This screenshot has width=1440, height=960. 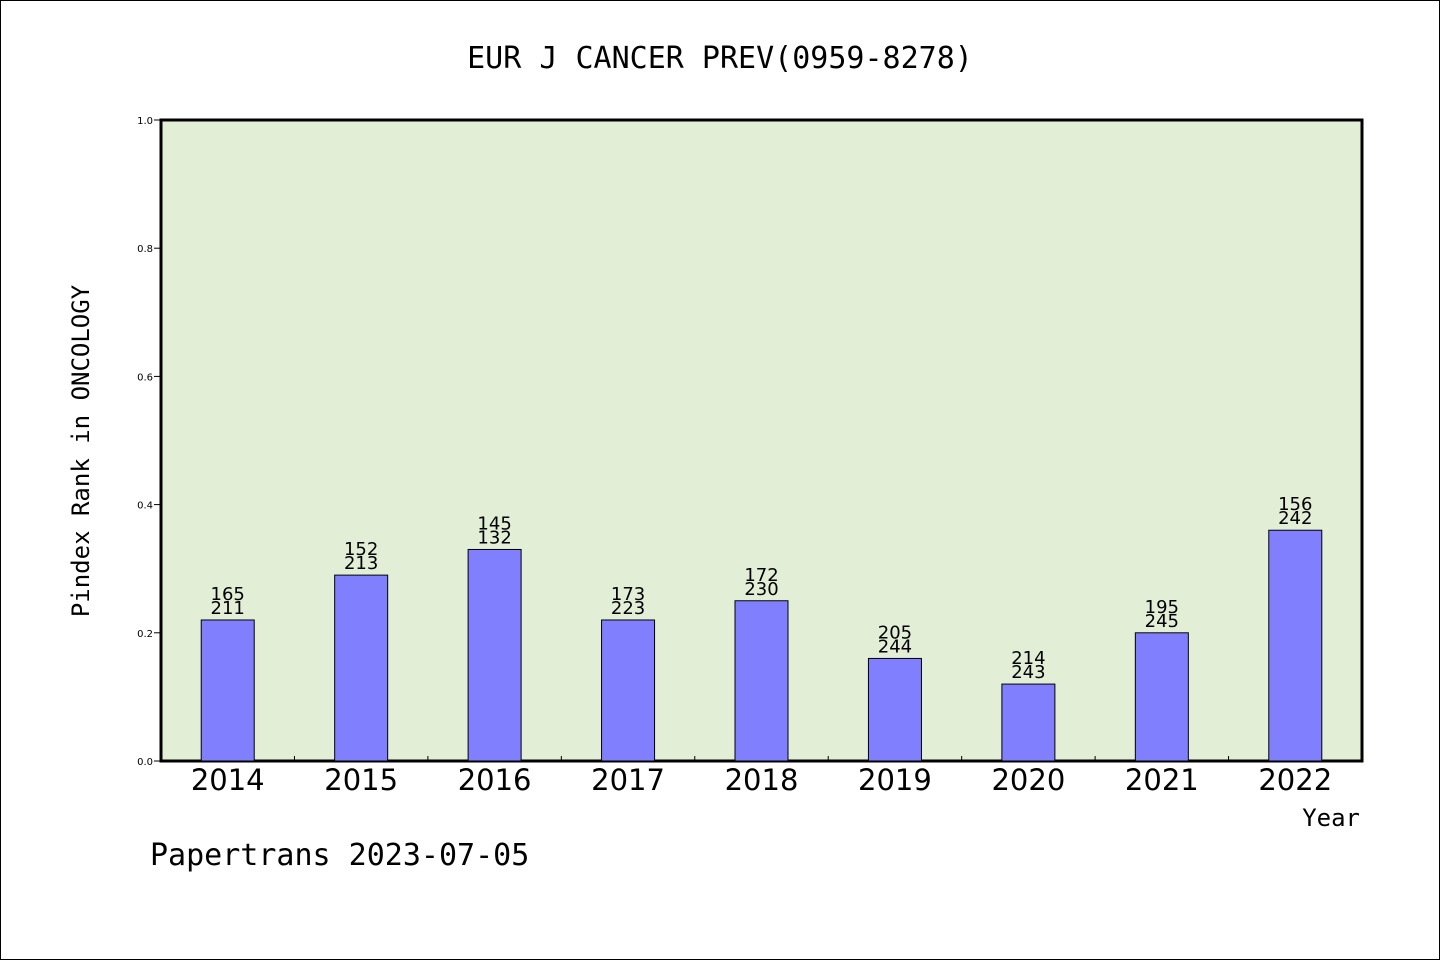 I want to click on bar-label-top: 173, so click(x=628, y=594).